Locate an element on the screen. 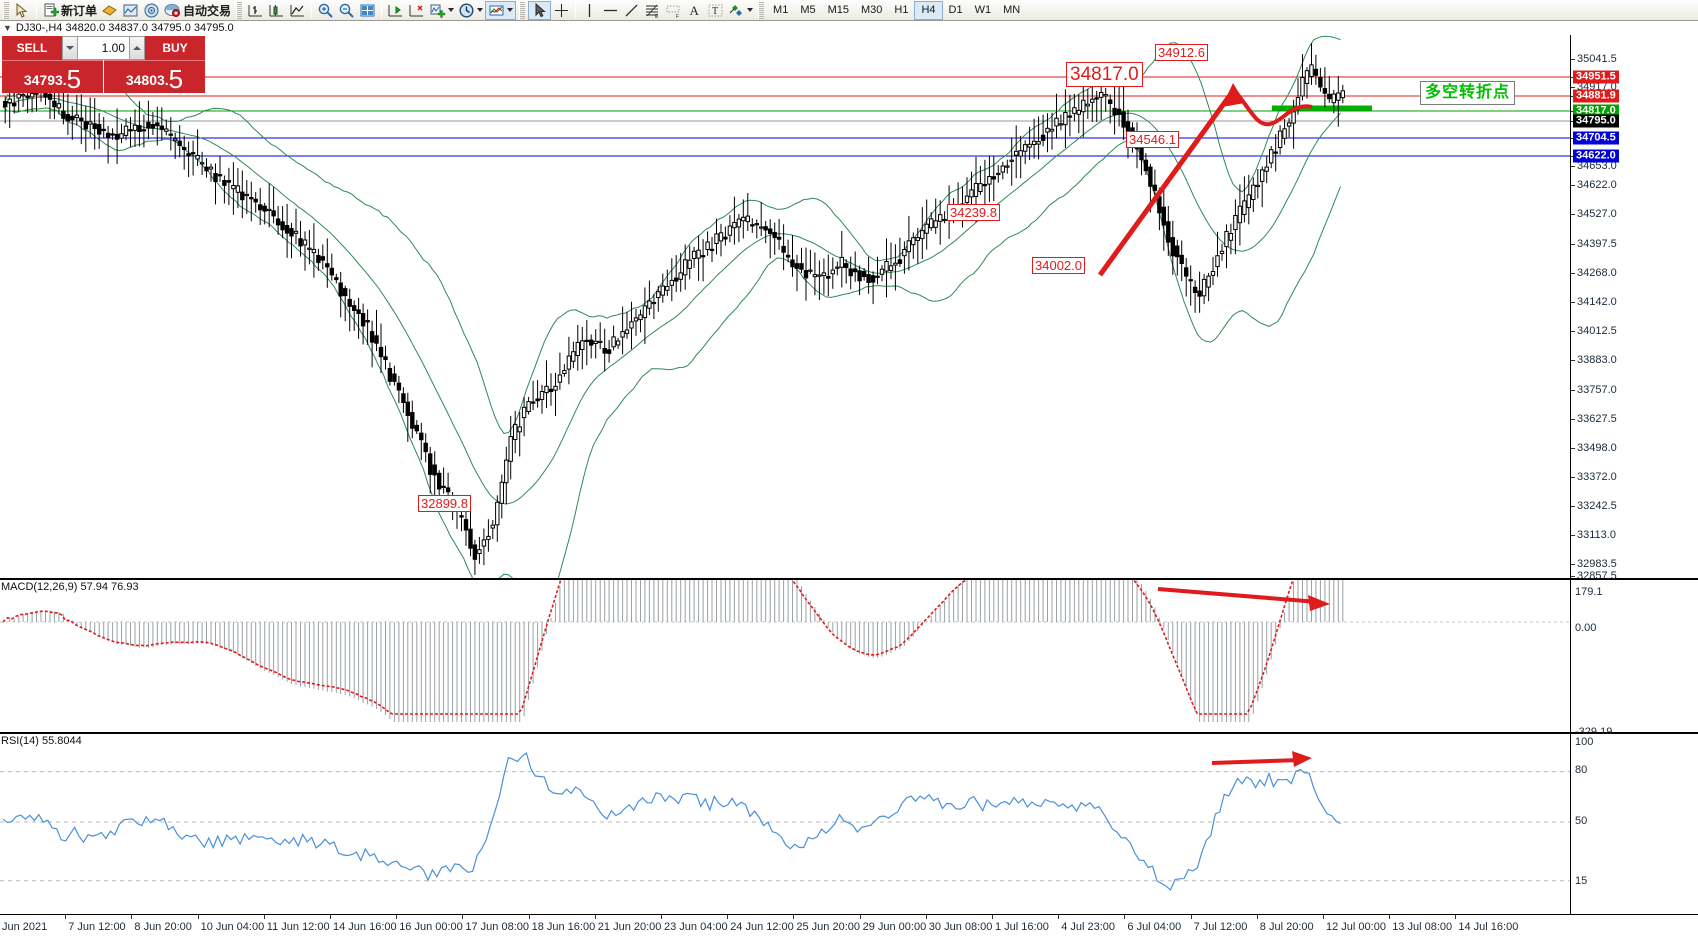 The width and height of the screenshot is (1698, 941). channel-icon: F is located at coordinates (673, 10).